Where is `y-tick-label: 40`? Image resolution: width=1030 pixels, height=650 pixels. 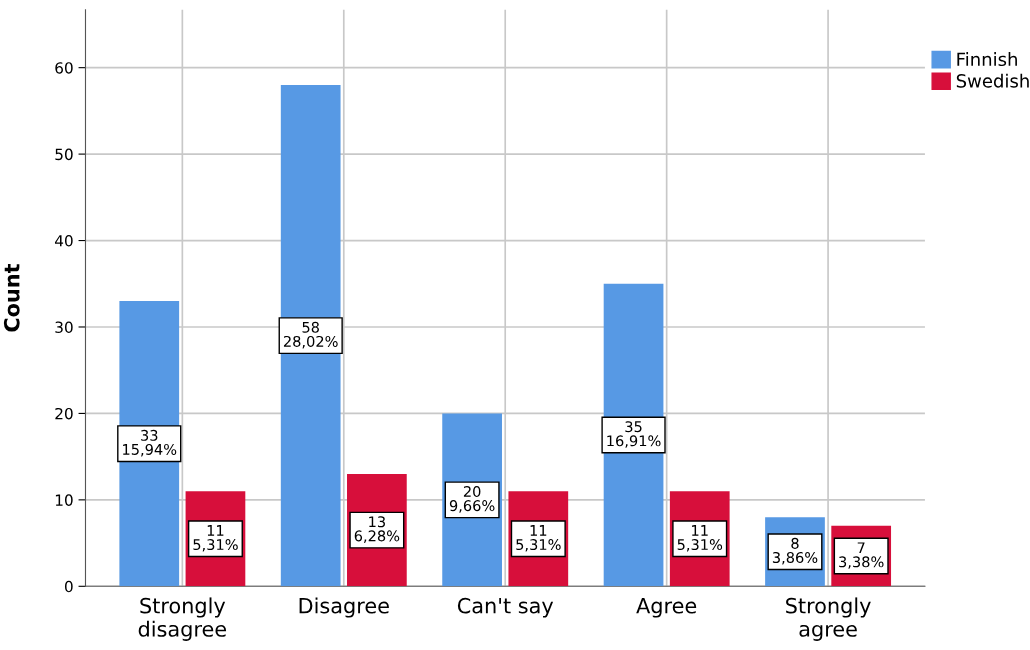
y-tick-label: 40 is located at coordinates (63, 241).